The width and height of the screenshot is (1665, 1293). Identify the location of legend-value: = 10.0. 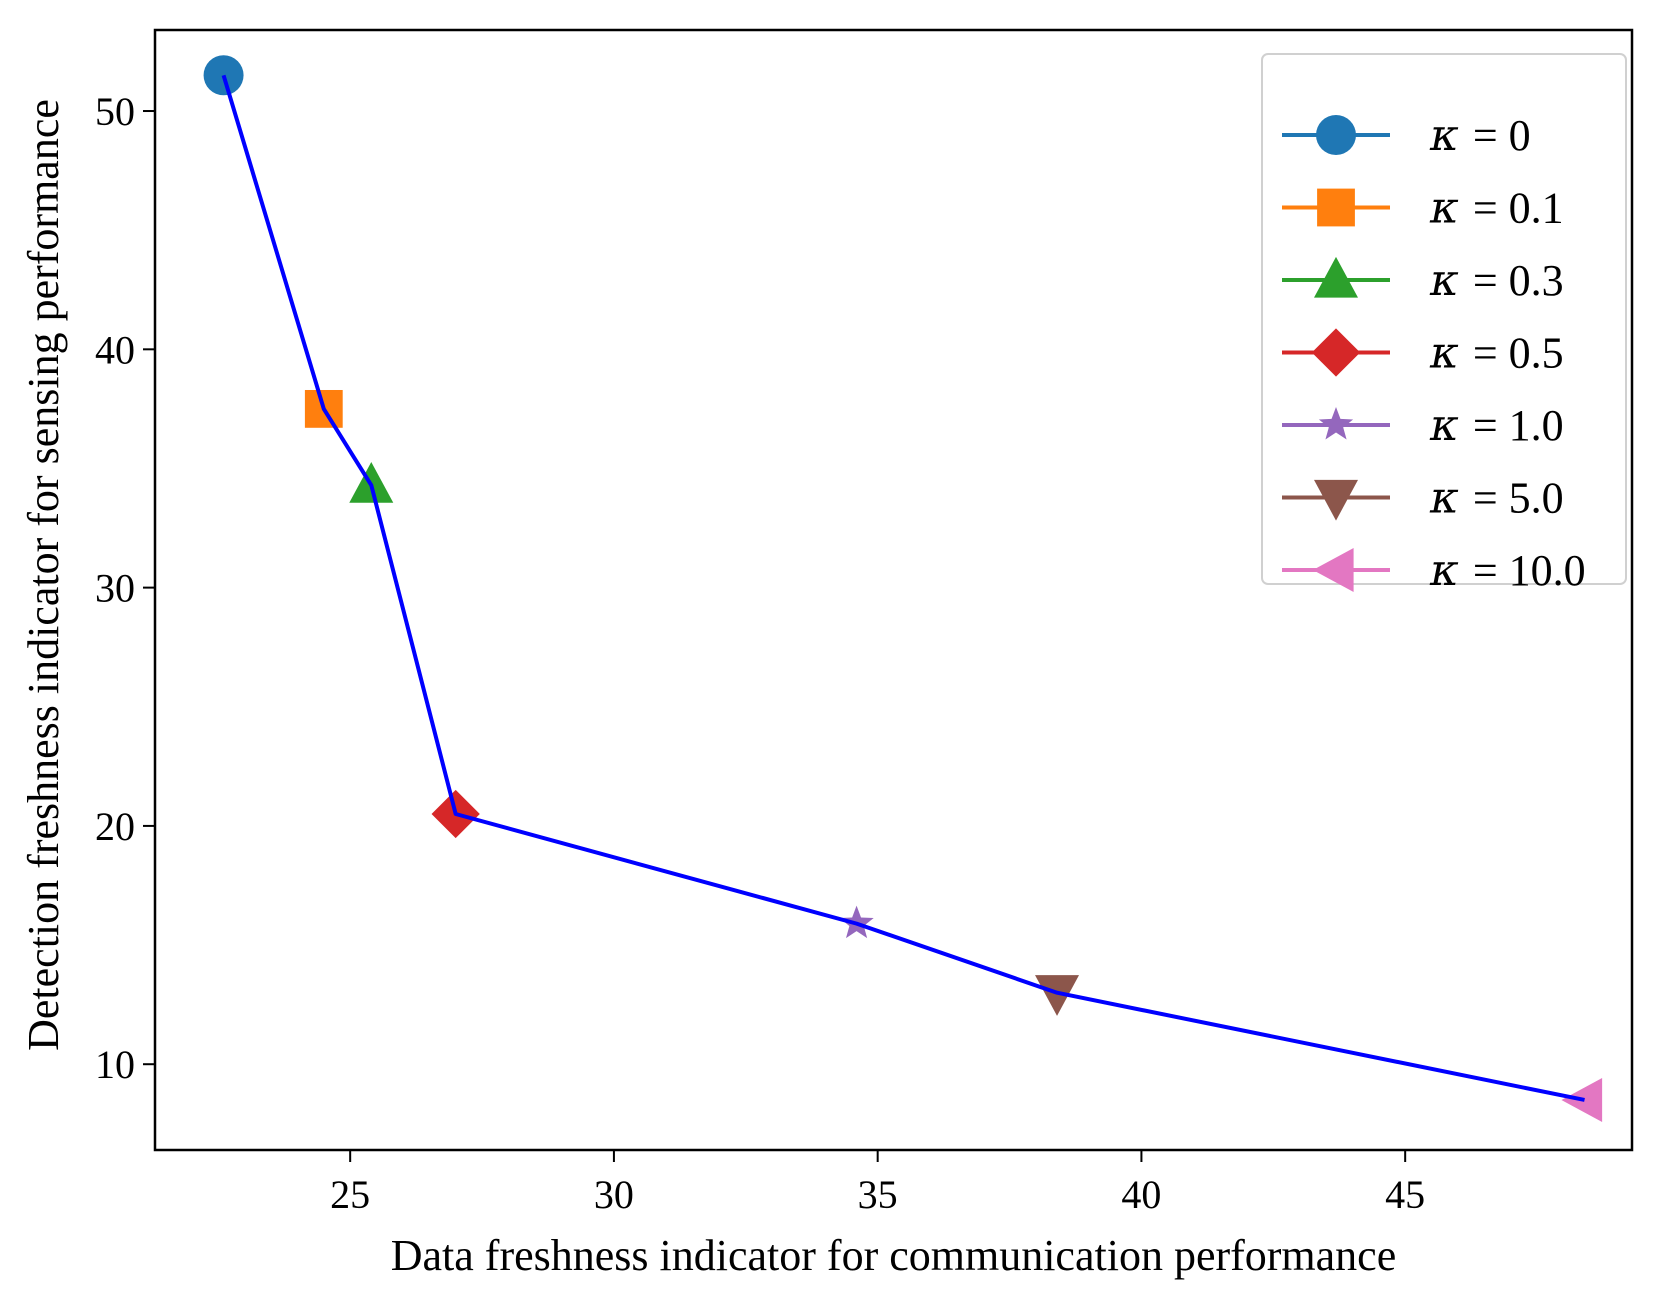
(1529, 570).